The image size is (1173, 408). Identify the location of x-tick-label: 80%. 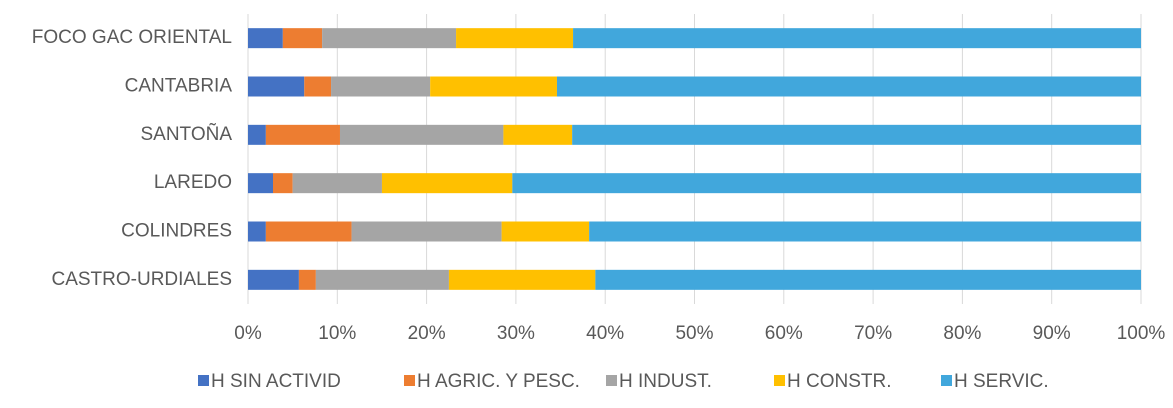
(962, 333).